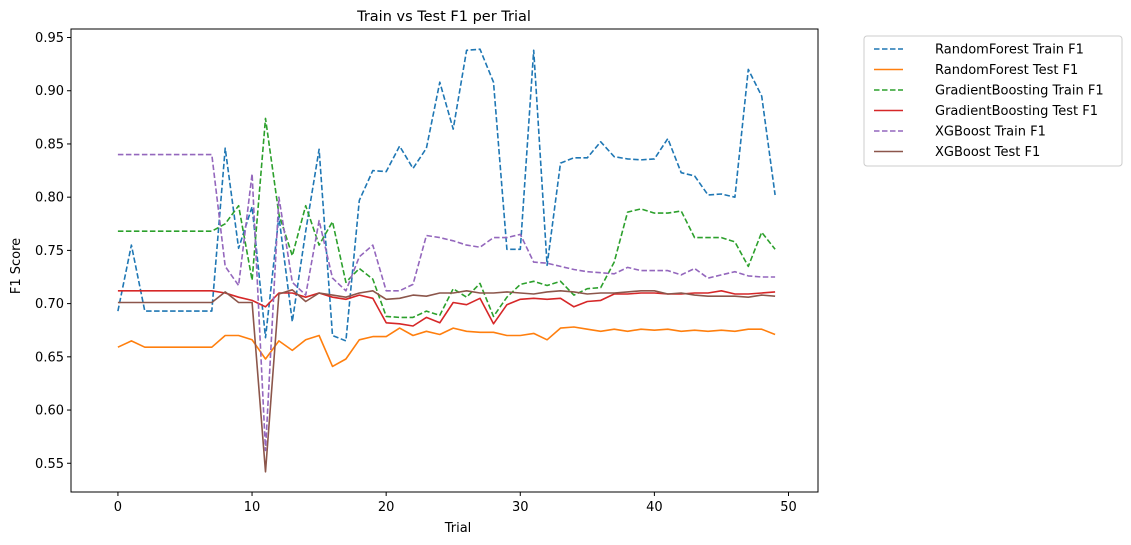 This screenshot has width=1131, height=545. Describe the element at coordinates (49, 198) in the screenshot. I see `y-tick-label: 0.80` at that location.